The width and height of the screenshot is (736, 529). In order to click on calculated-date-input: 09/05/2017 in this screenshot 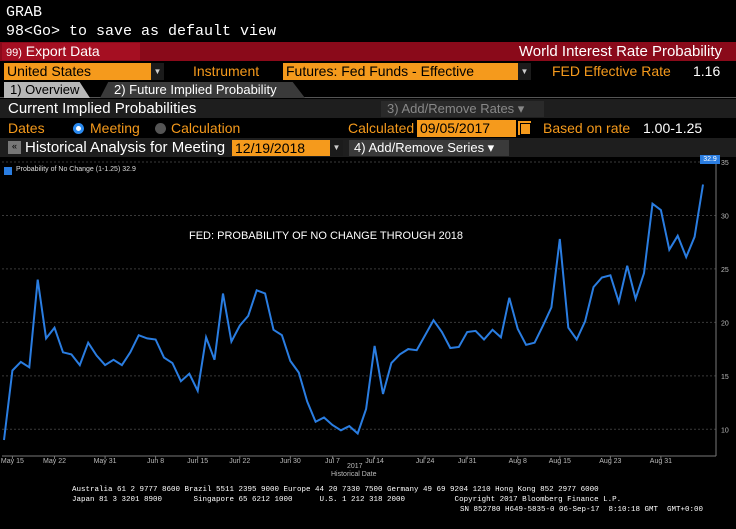, I will do `click(466, 128)`.